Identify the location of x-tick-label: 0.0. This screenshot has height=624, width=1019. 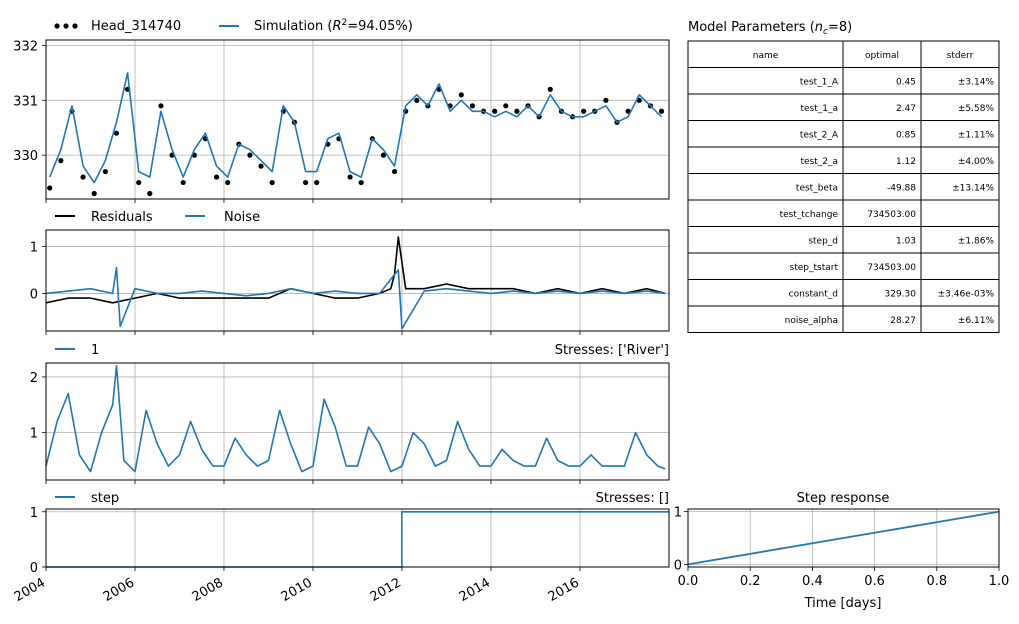
(688, 581).